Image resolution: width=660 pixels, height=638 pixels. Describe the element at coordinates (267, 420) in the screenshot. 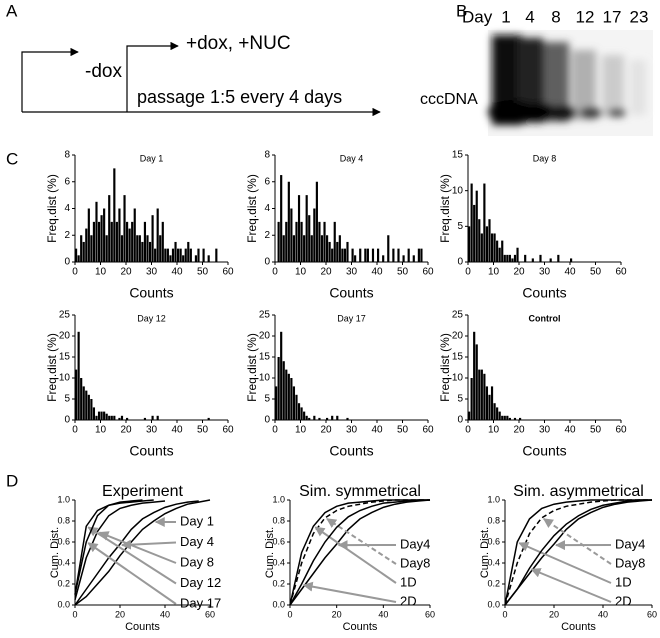

I see `y-tick-label: 0` at that location.